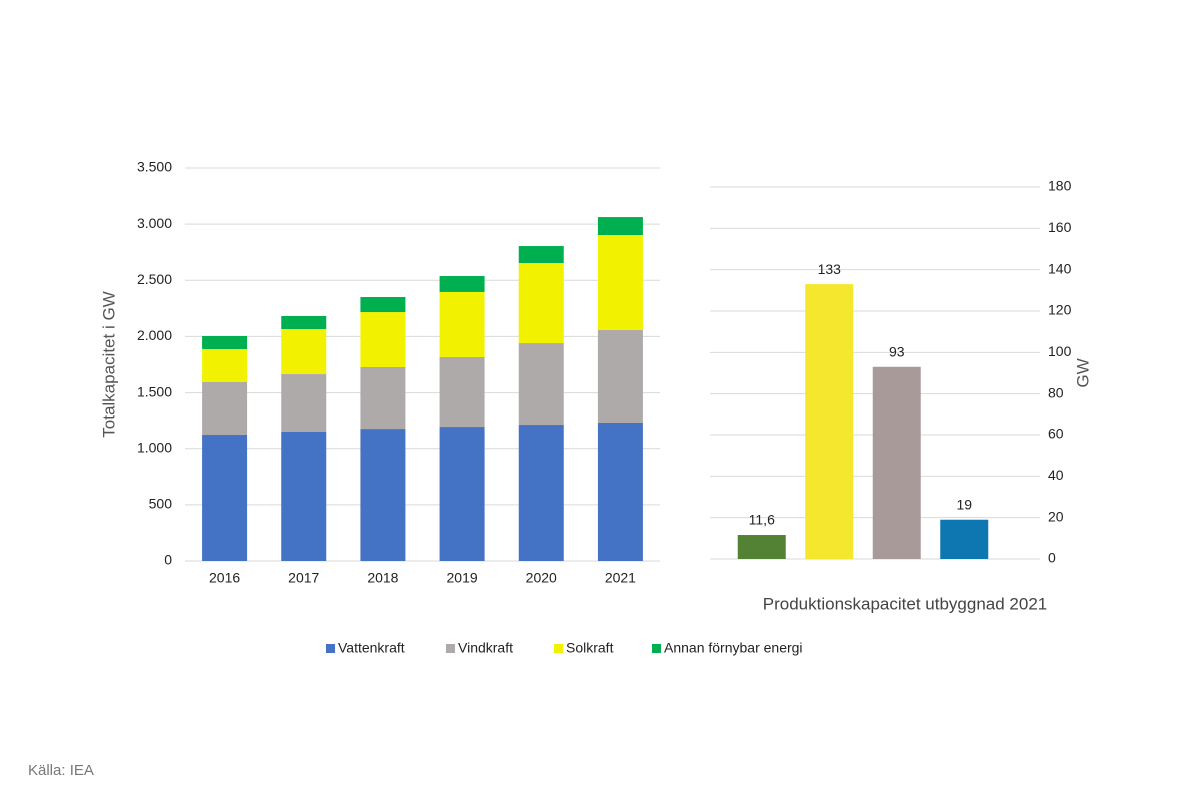 The image size is (1200, 805). Describe the element at coordinates (590, 648) in the screenshot. I see `legend-label: Solkraft` at that location.